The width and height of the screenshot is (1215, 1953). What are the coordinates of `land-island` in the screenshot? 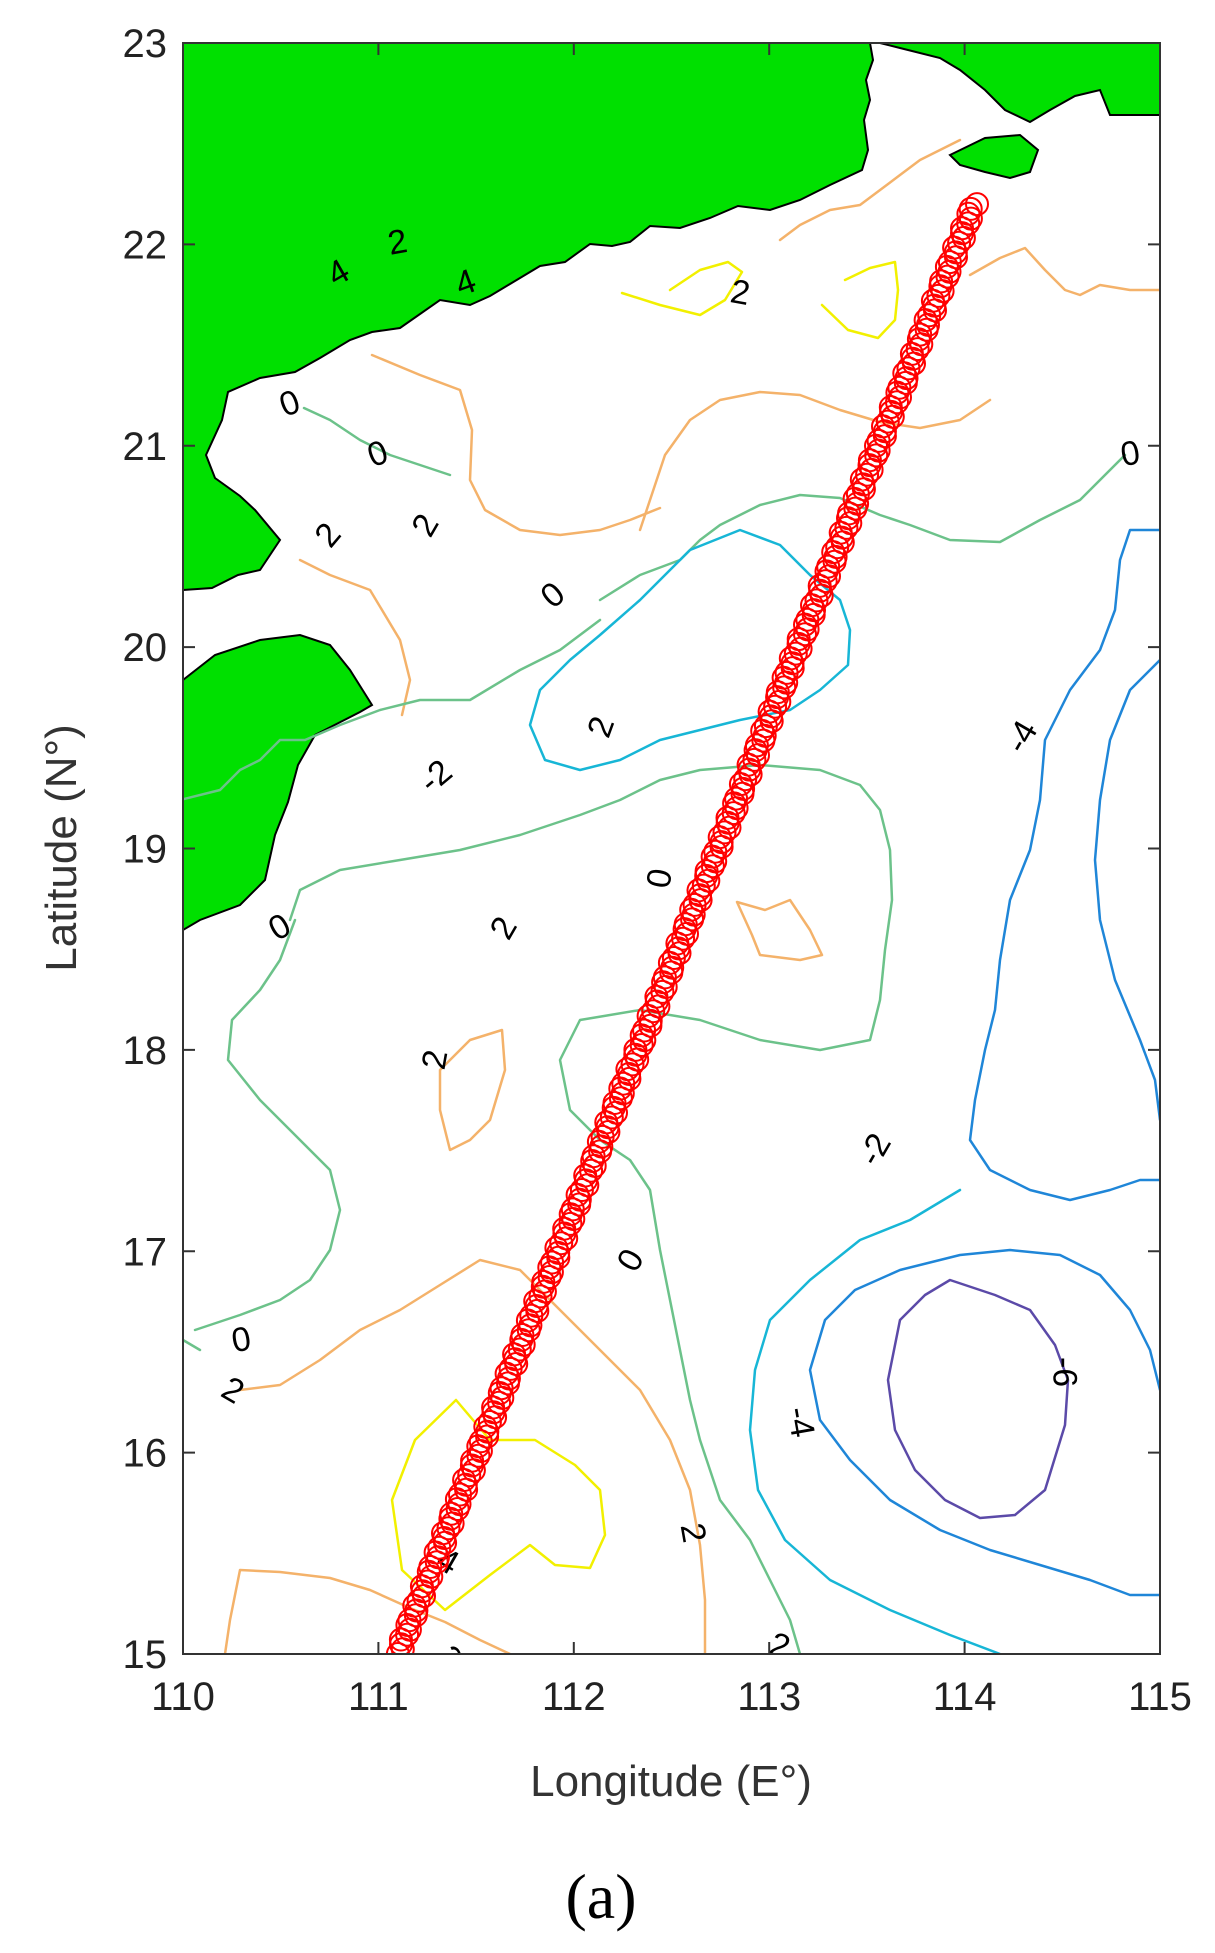 It's located at (994, 156).